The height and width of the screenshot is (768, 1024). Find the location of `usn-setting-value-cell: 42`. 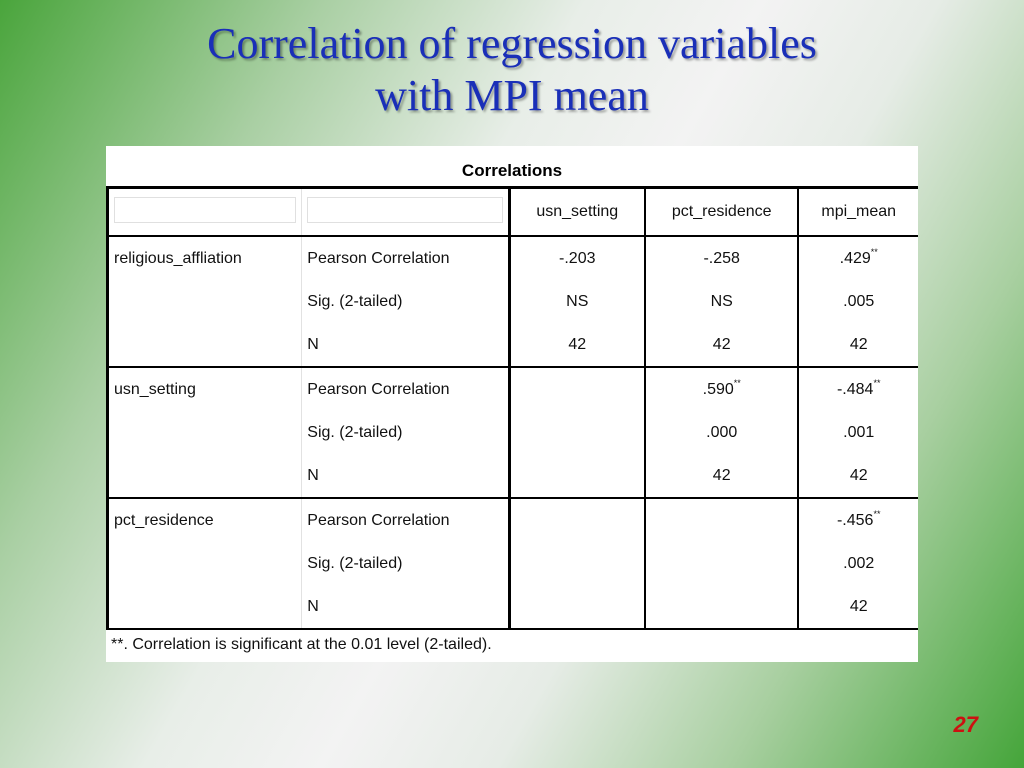

usn-setting-value-cell: 42 is located at coordinates (577, 345).